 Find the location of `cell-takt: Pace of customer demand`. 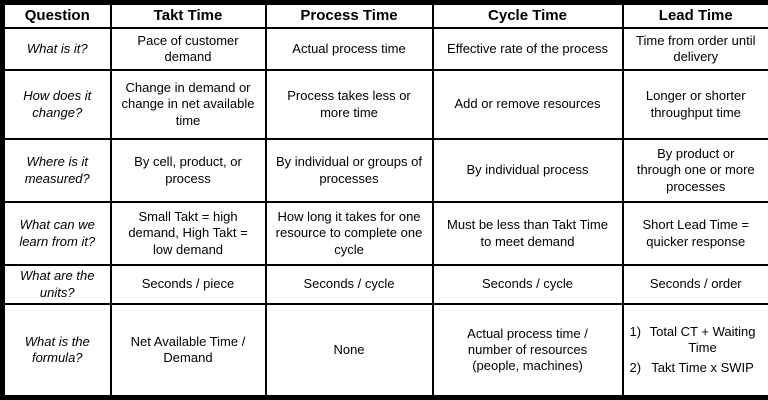

cell-takt: Pace of customer demand is located at coordinates (188, 49).